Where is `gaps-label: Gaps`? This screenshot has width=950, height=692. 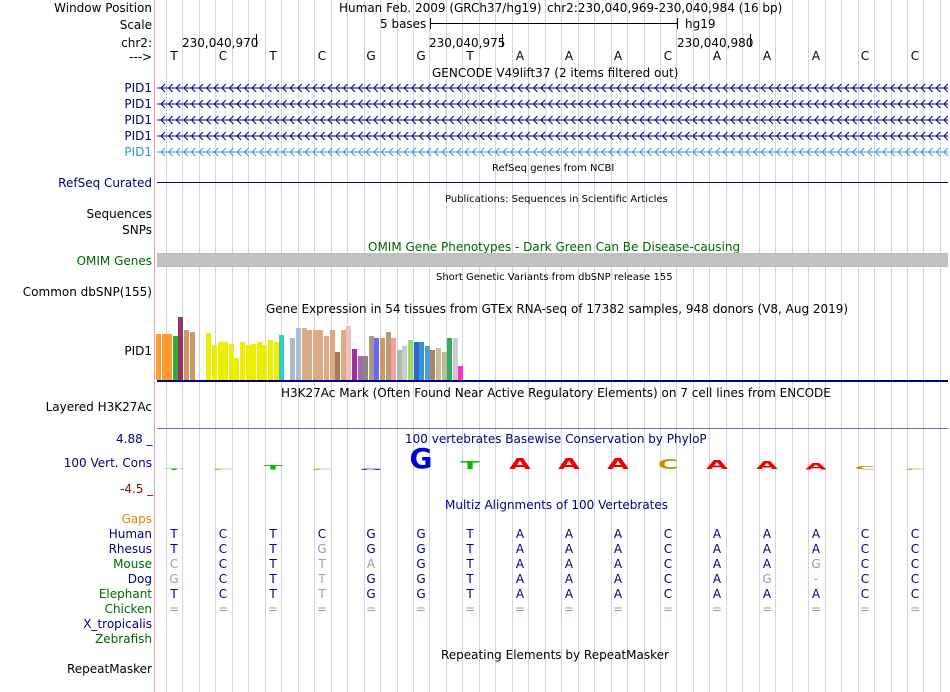 gaps-label: Gaps is located at coordinates (136, 519).